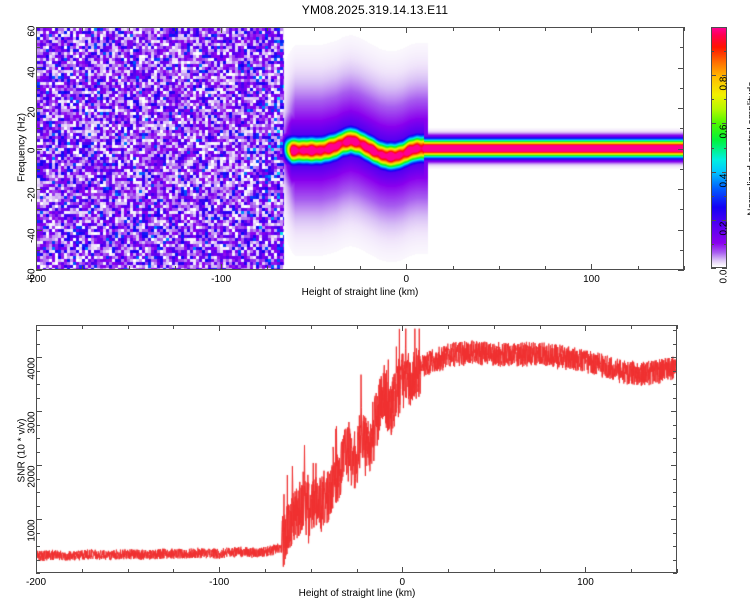 This screenshot has height=600, width=750. Describe the element at coordinates (402, 582) in the screenshot. I see `snr-xticklabel: 0` at that location.